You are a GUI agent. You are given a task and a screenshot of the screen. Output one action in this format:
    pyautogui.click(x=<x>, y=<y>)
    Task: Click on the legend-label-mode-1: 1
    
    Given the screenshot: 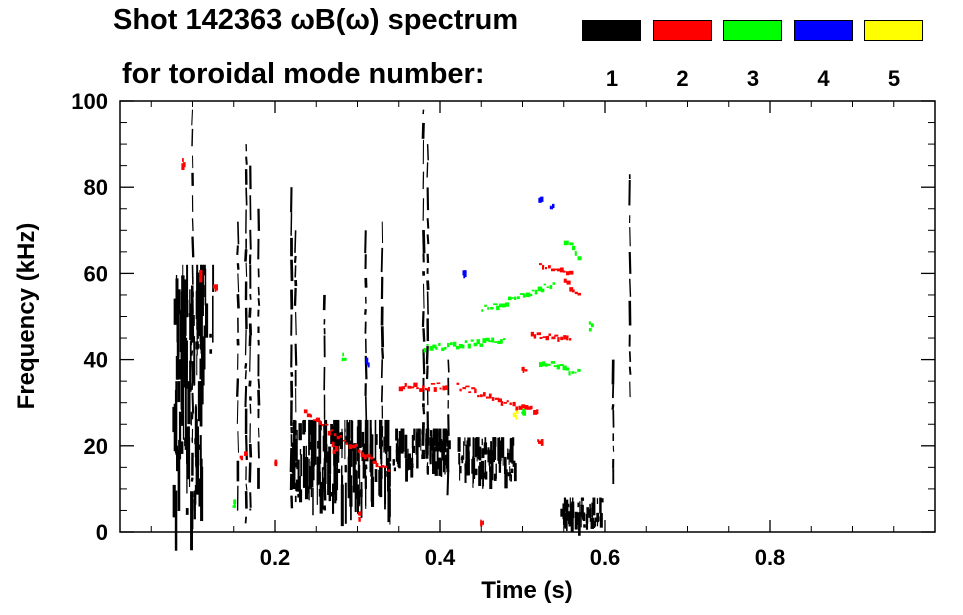 What is the action you would take?
    pyautogui.click(x=612, y=78)
    